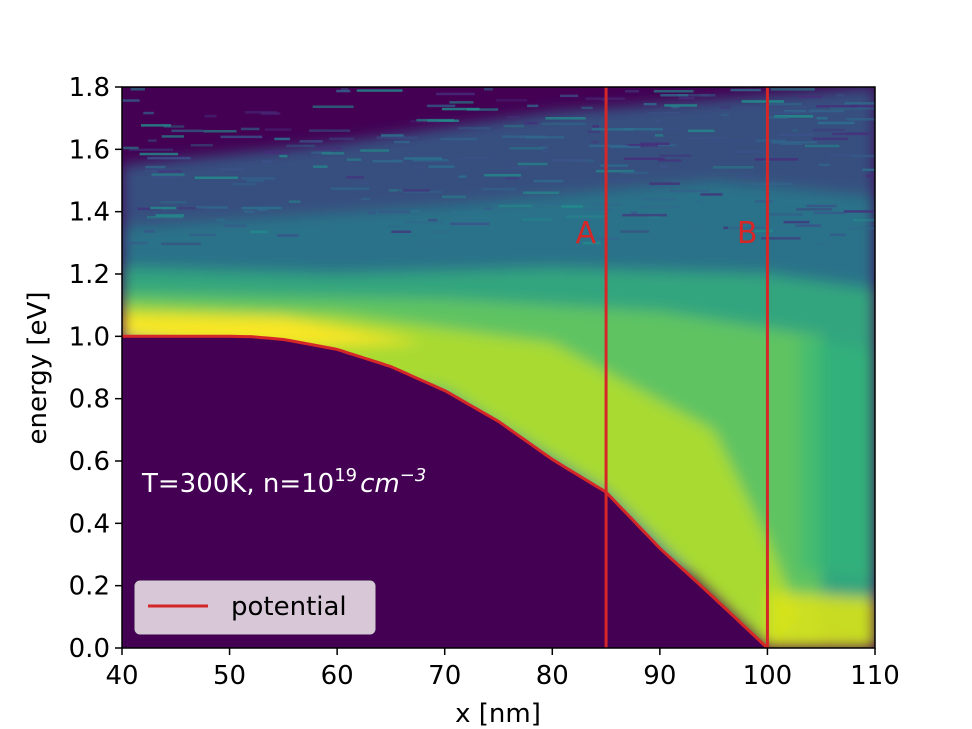  Describe the element at coordinates (337, 676) in the screenshot. I see `x-tick-label: 60` at that location.